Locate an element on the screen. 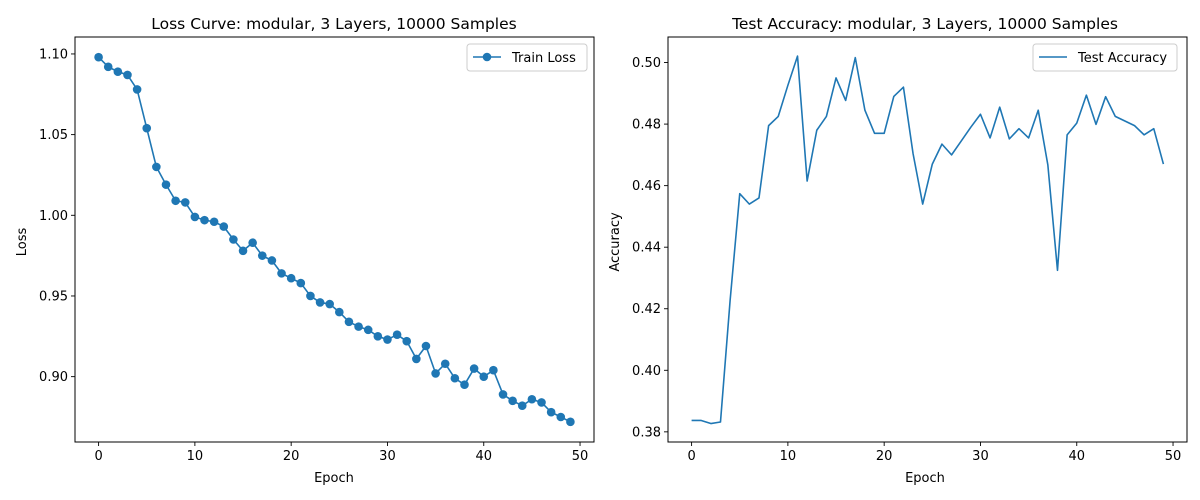 This screenshot has height=500, width=1200. accuracy-chart-ylabel: Accuracy is located at coordinates (615, 242).